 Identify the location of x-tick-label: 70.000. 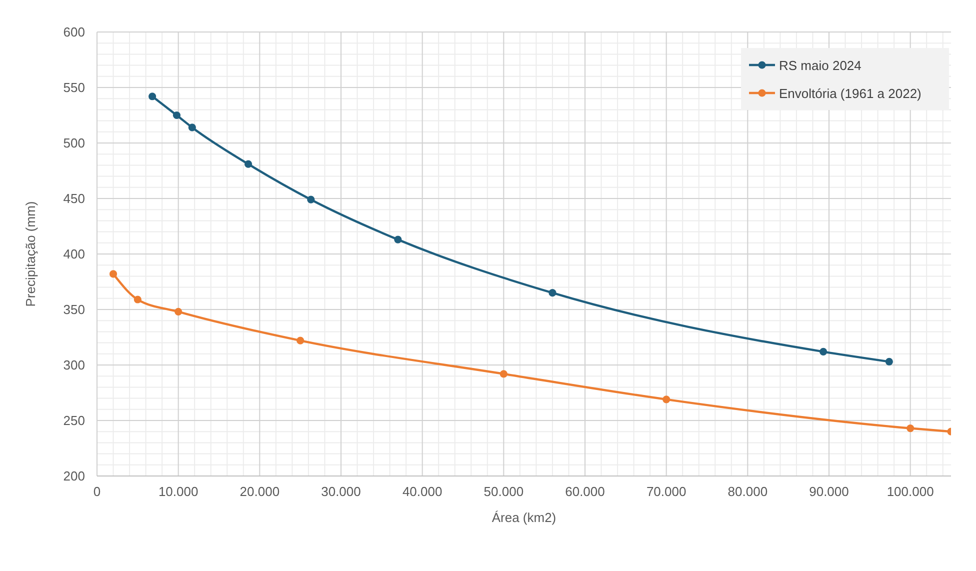
(666, 491).